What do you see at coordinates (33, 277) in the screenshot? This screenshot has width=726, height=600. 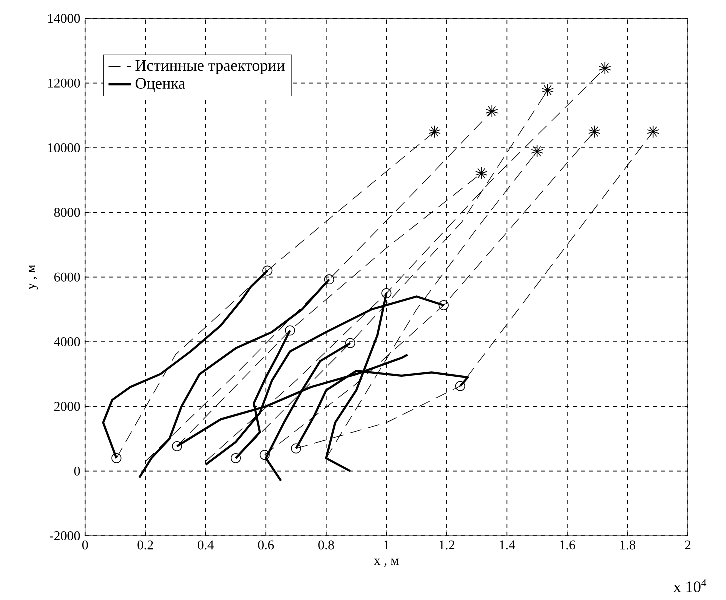 I see `y-axis-title: y , м` at bounding box center [33, 277].